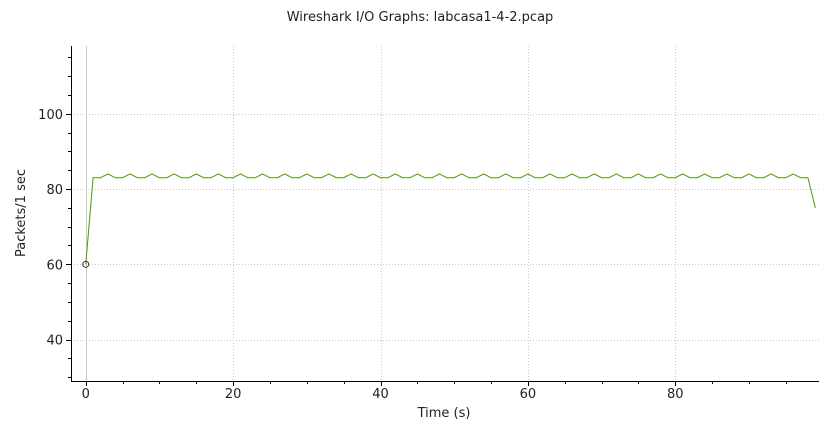 The width and height of the screenshot is (839, 432). I want to click on x-tick-label: 40, so click(380, 394).